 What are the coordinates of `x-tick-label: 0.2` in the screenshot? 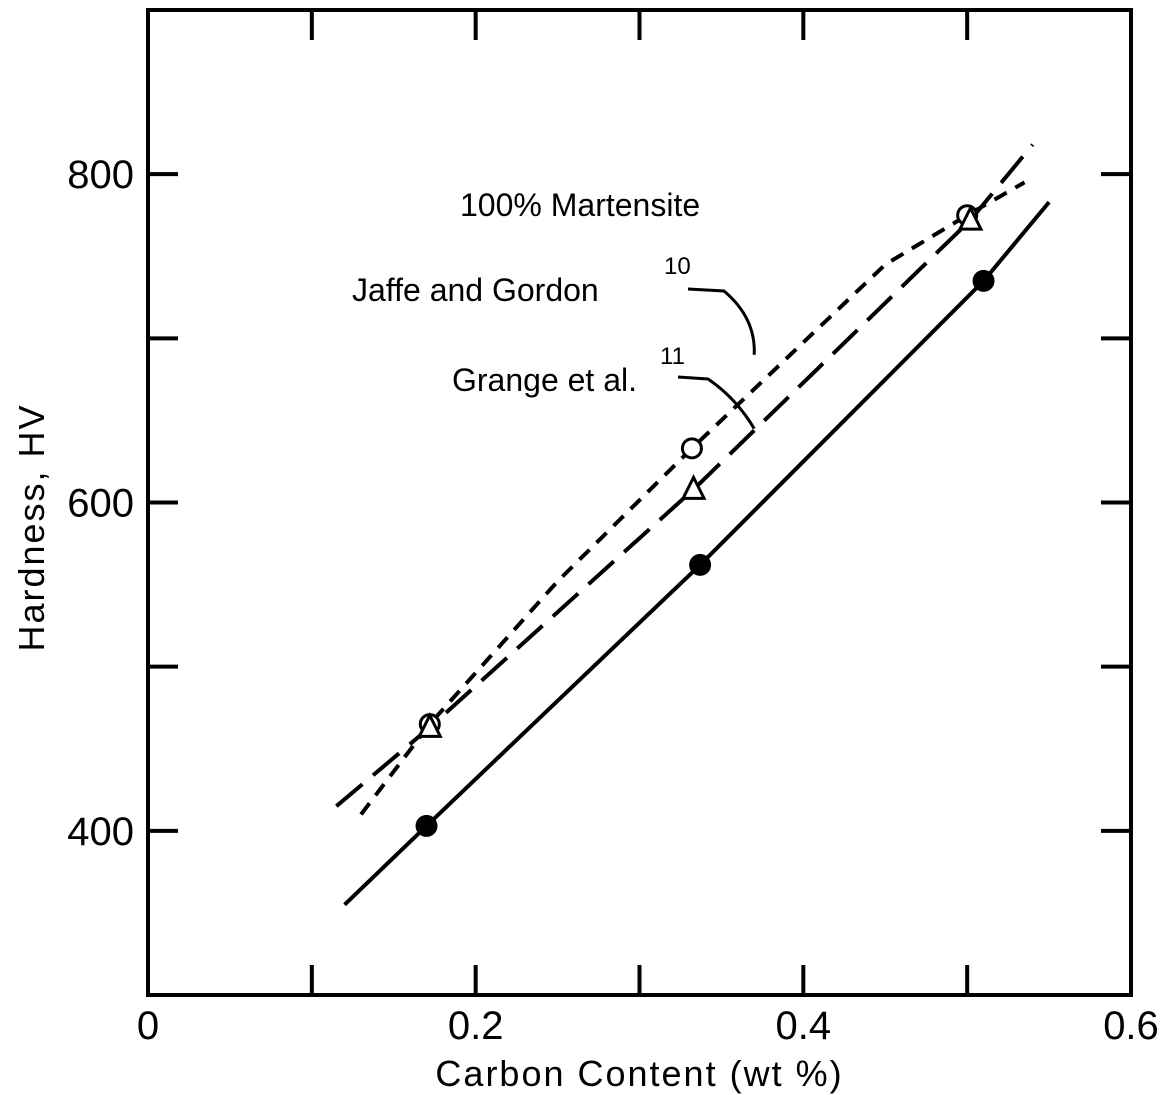 It's located at (476, 1026).